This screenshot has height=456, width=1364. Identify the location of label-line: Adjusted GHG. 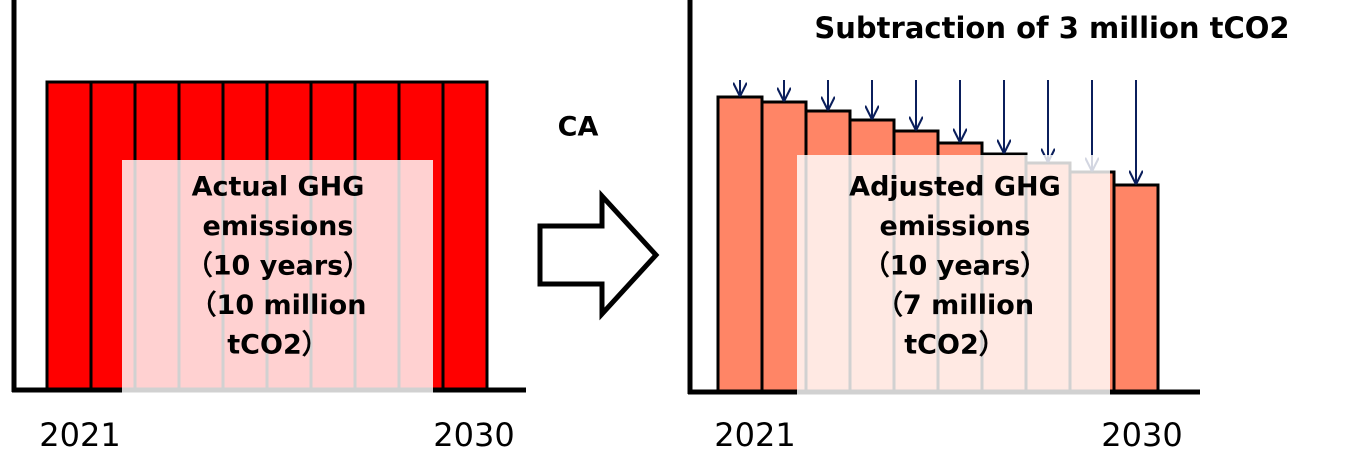
(955, 187).